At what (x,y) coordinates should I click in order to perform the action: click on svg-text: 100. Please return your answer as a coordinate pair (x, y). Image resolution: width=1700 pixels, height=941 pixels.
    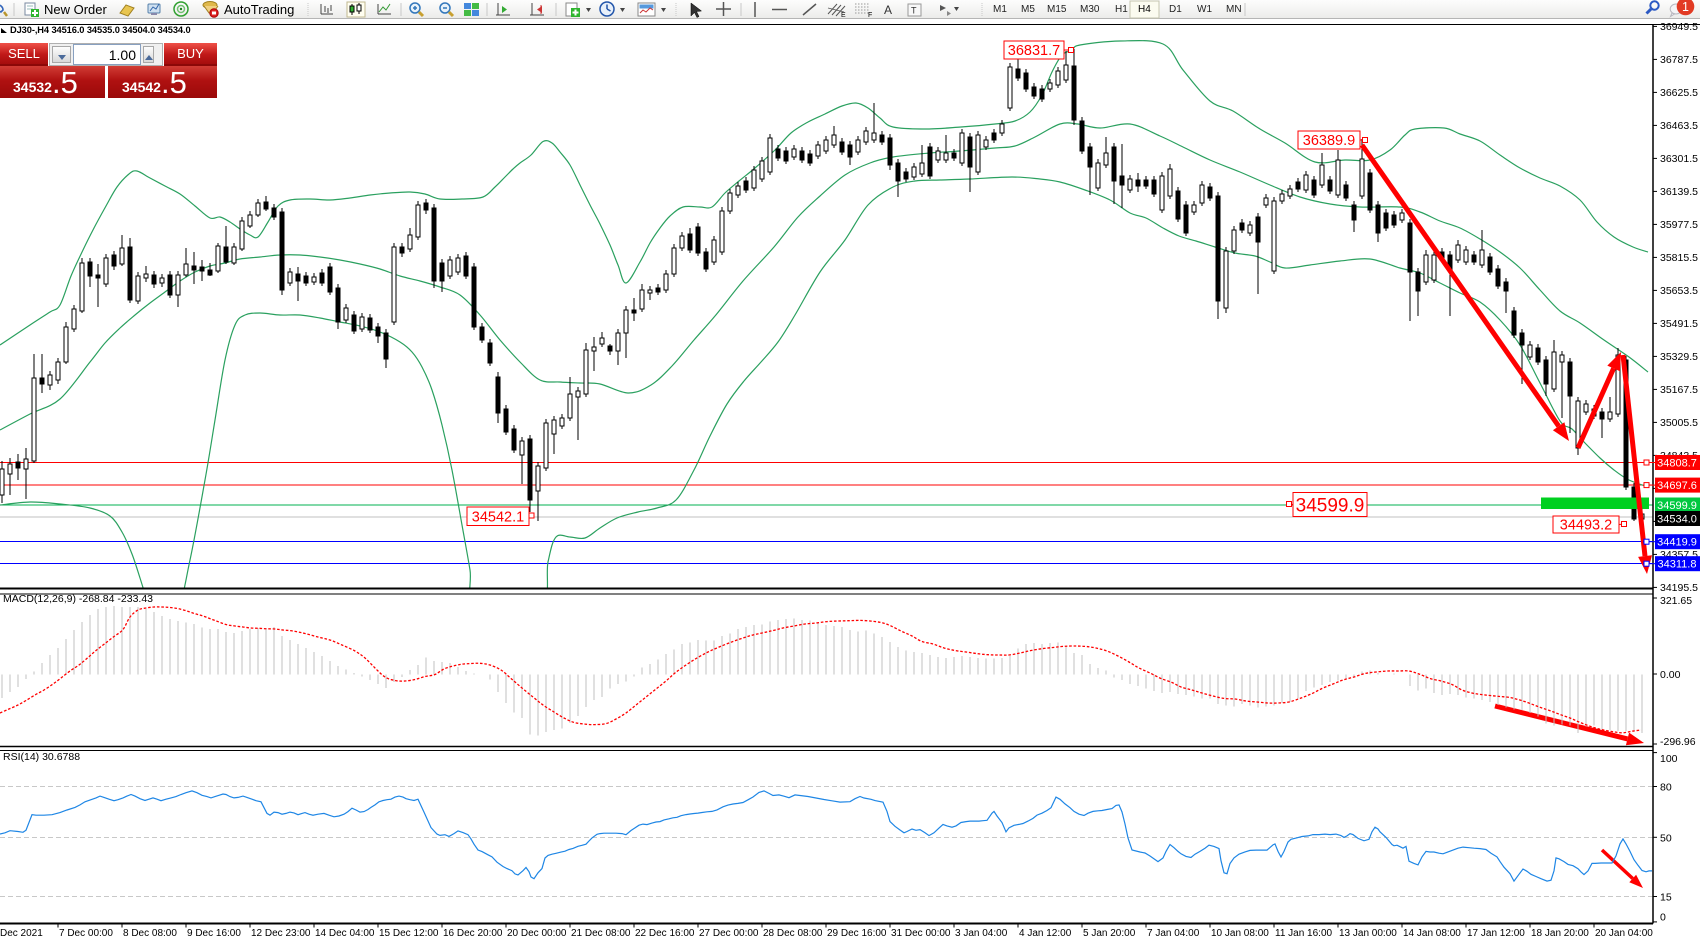
    Looking at the image, I should click on (1669, 759).